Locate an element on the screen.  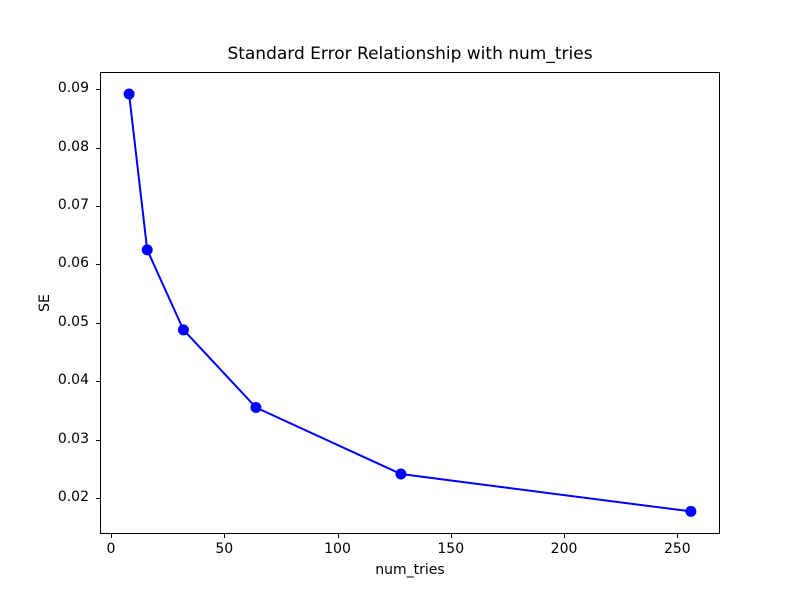
x-tick-label: 250 is located at coordinates (677, 549).